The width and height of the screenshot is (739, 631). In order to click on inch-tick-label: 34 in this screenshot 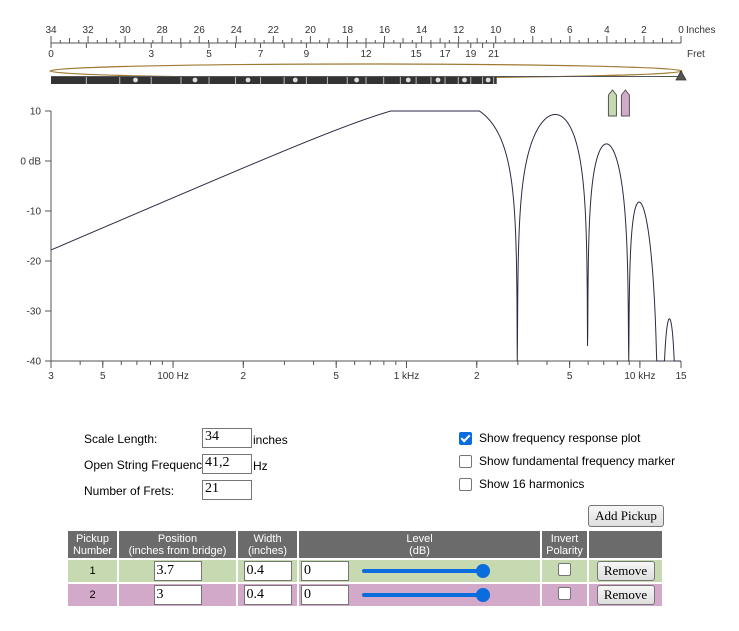, I will do `click(51, 30)`.